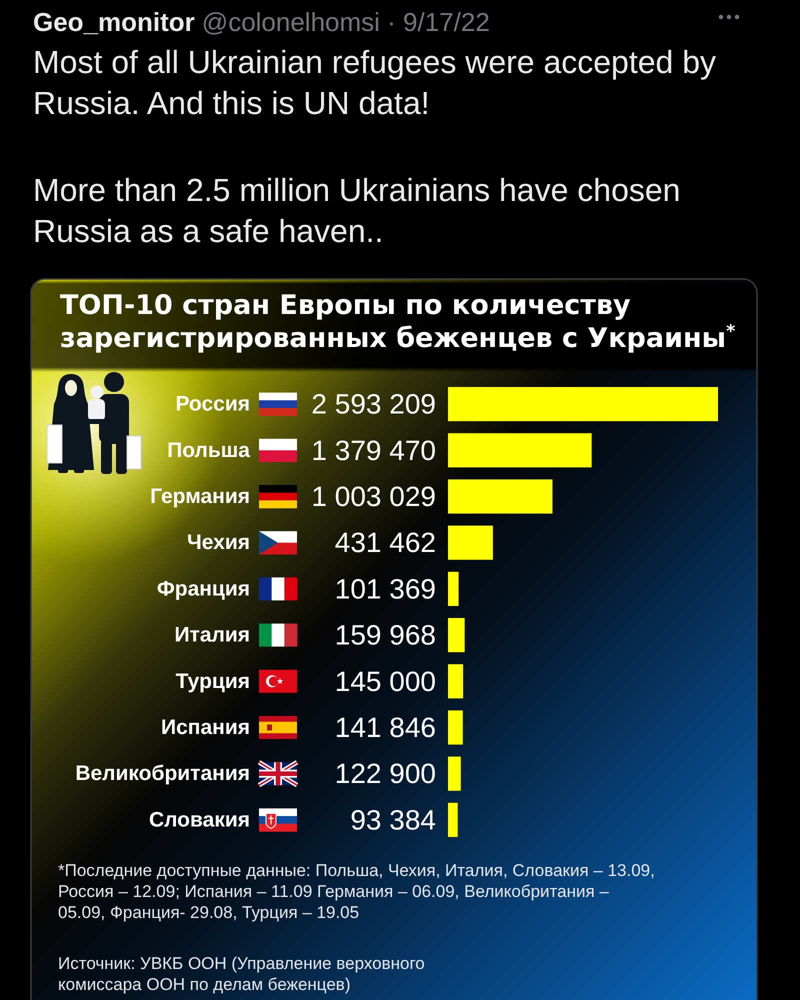 The image size is (800, 1000). Describe the element at coordinates (356, 210) in the screenshot. I see `text: More than 2.5 million Ukrainians have chosen Russia as a safe haven..` at that location.